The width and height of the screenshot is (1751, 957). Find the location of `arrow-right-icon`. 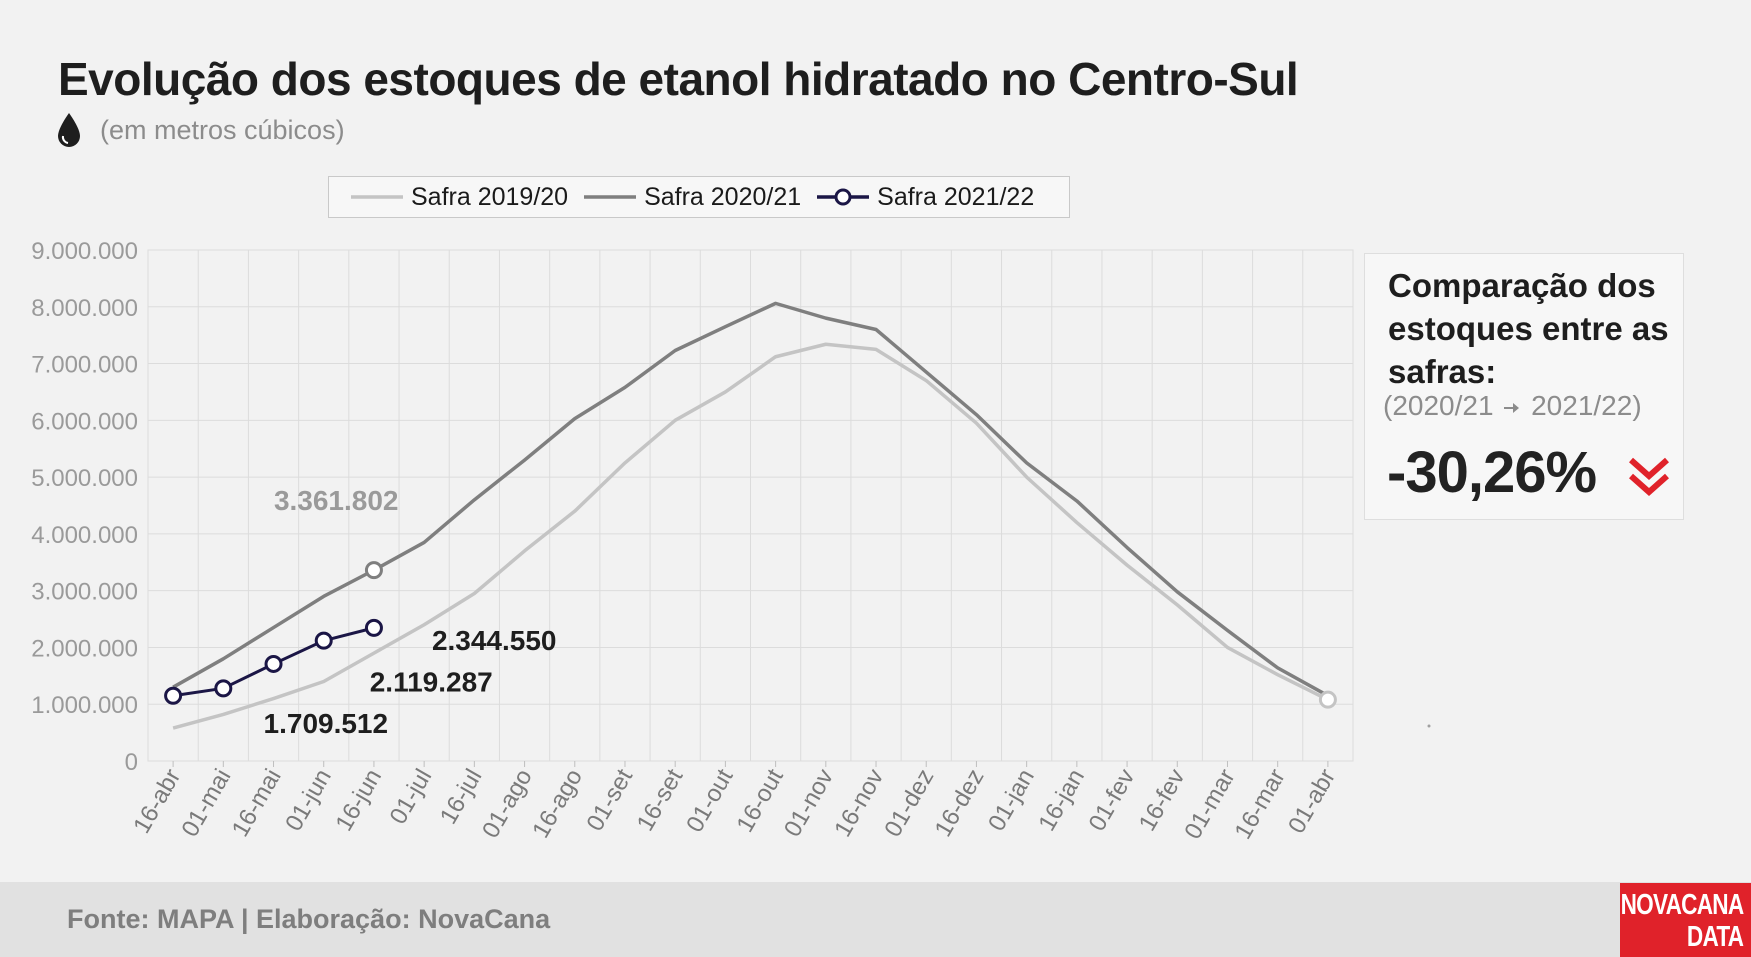

arrow-right-icon is located at coordinates (1512, 407).